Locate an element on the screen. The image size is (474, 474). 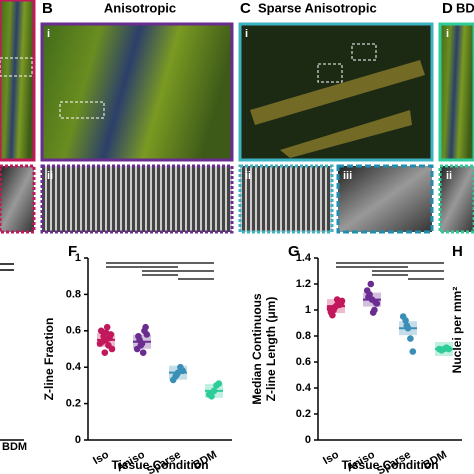
panel-label: D is located at coordinates (447, 8).